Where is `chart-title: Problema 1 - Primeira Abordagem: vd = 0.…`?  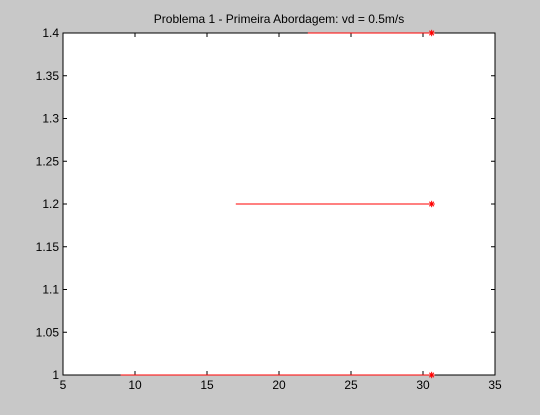 chart-title: Problema 1 - Primeira Abordagem: vd = 0.… is located at coordinates (279, 19).